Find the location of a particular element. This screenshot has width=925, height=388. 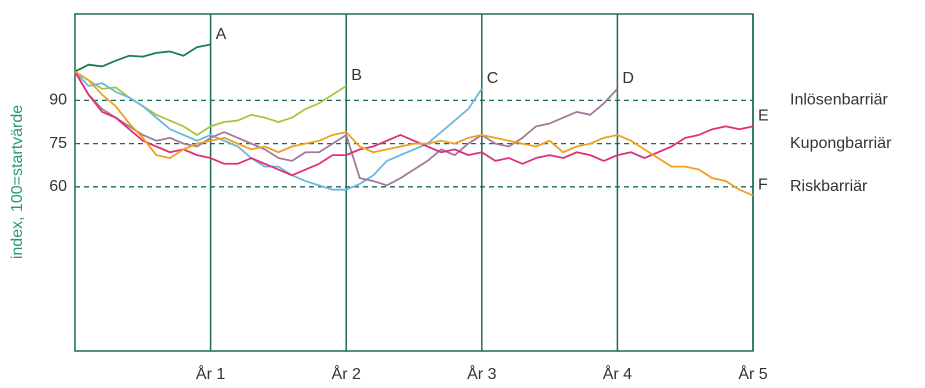

x-tick-label: År 1 is located at coordinates (210, 373).